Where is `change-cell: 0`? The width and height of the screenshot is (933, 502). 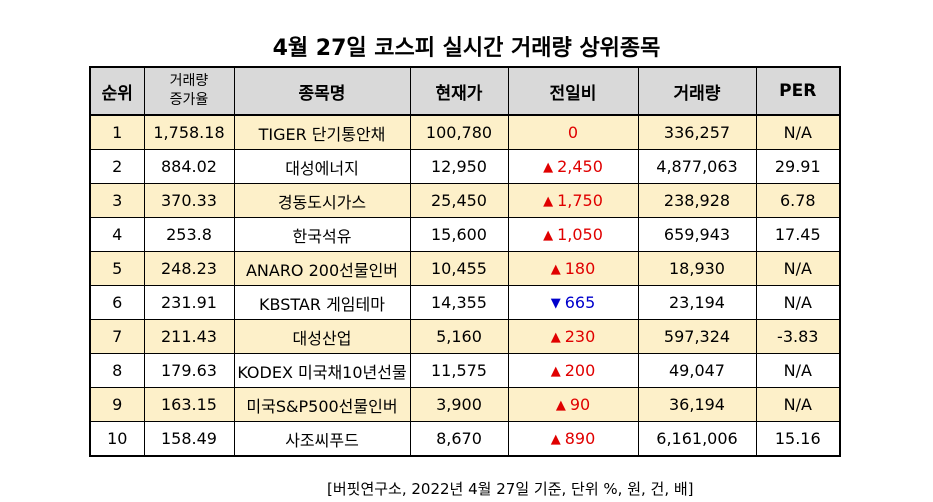
change-cell: 0 is located at coordinates (573, 132).